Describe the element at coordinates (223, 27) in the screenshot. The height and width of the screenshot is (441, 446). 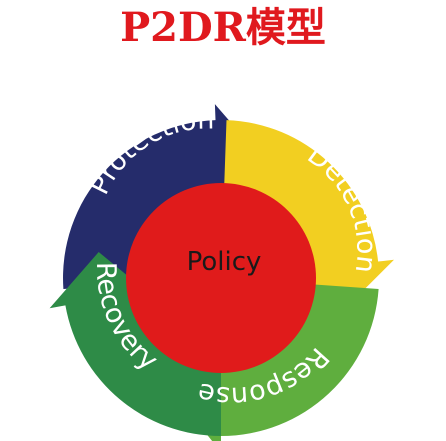
I see `page-title: P2DR模型` at that location.